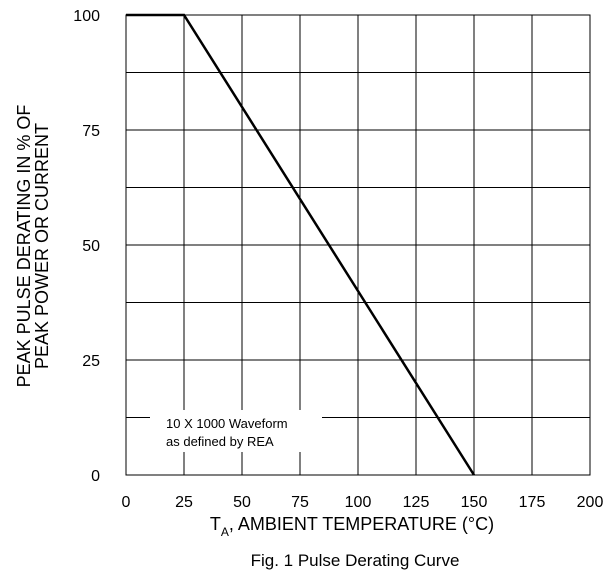 The image size is (613, 571). I want to click on x-tick-label: 125, so click(416, 502).